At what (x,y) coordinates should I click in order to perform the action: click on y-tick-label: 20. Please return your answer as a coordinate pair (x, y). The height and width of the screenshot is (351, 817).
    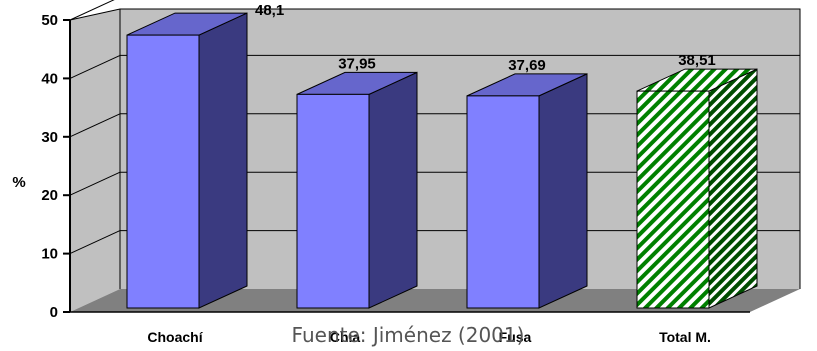
    Looking at the image, I should click on (49, 195).